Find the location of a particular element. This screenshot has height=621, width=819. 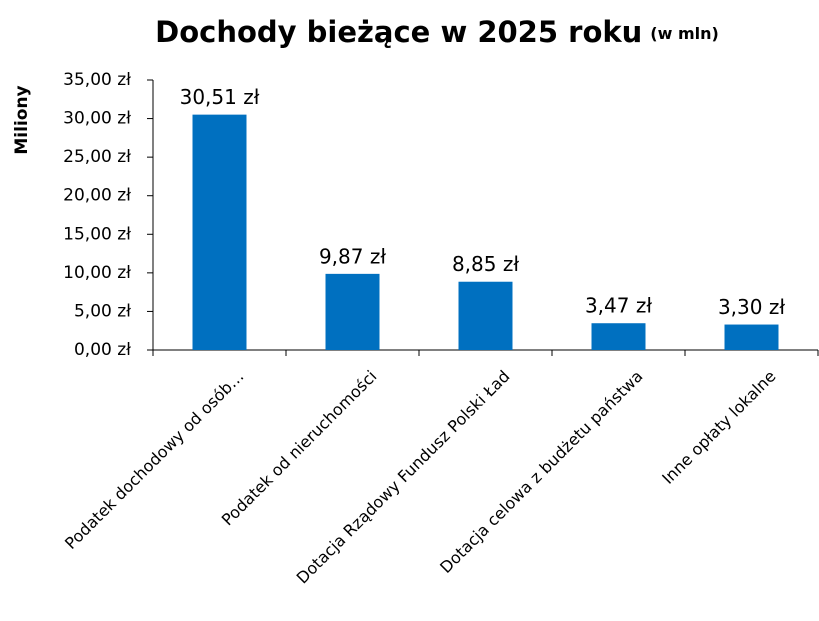

data-label: 3,47 zł is located at coordinates (618, 306).